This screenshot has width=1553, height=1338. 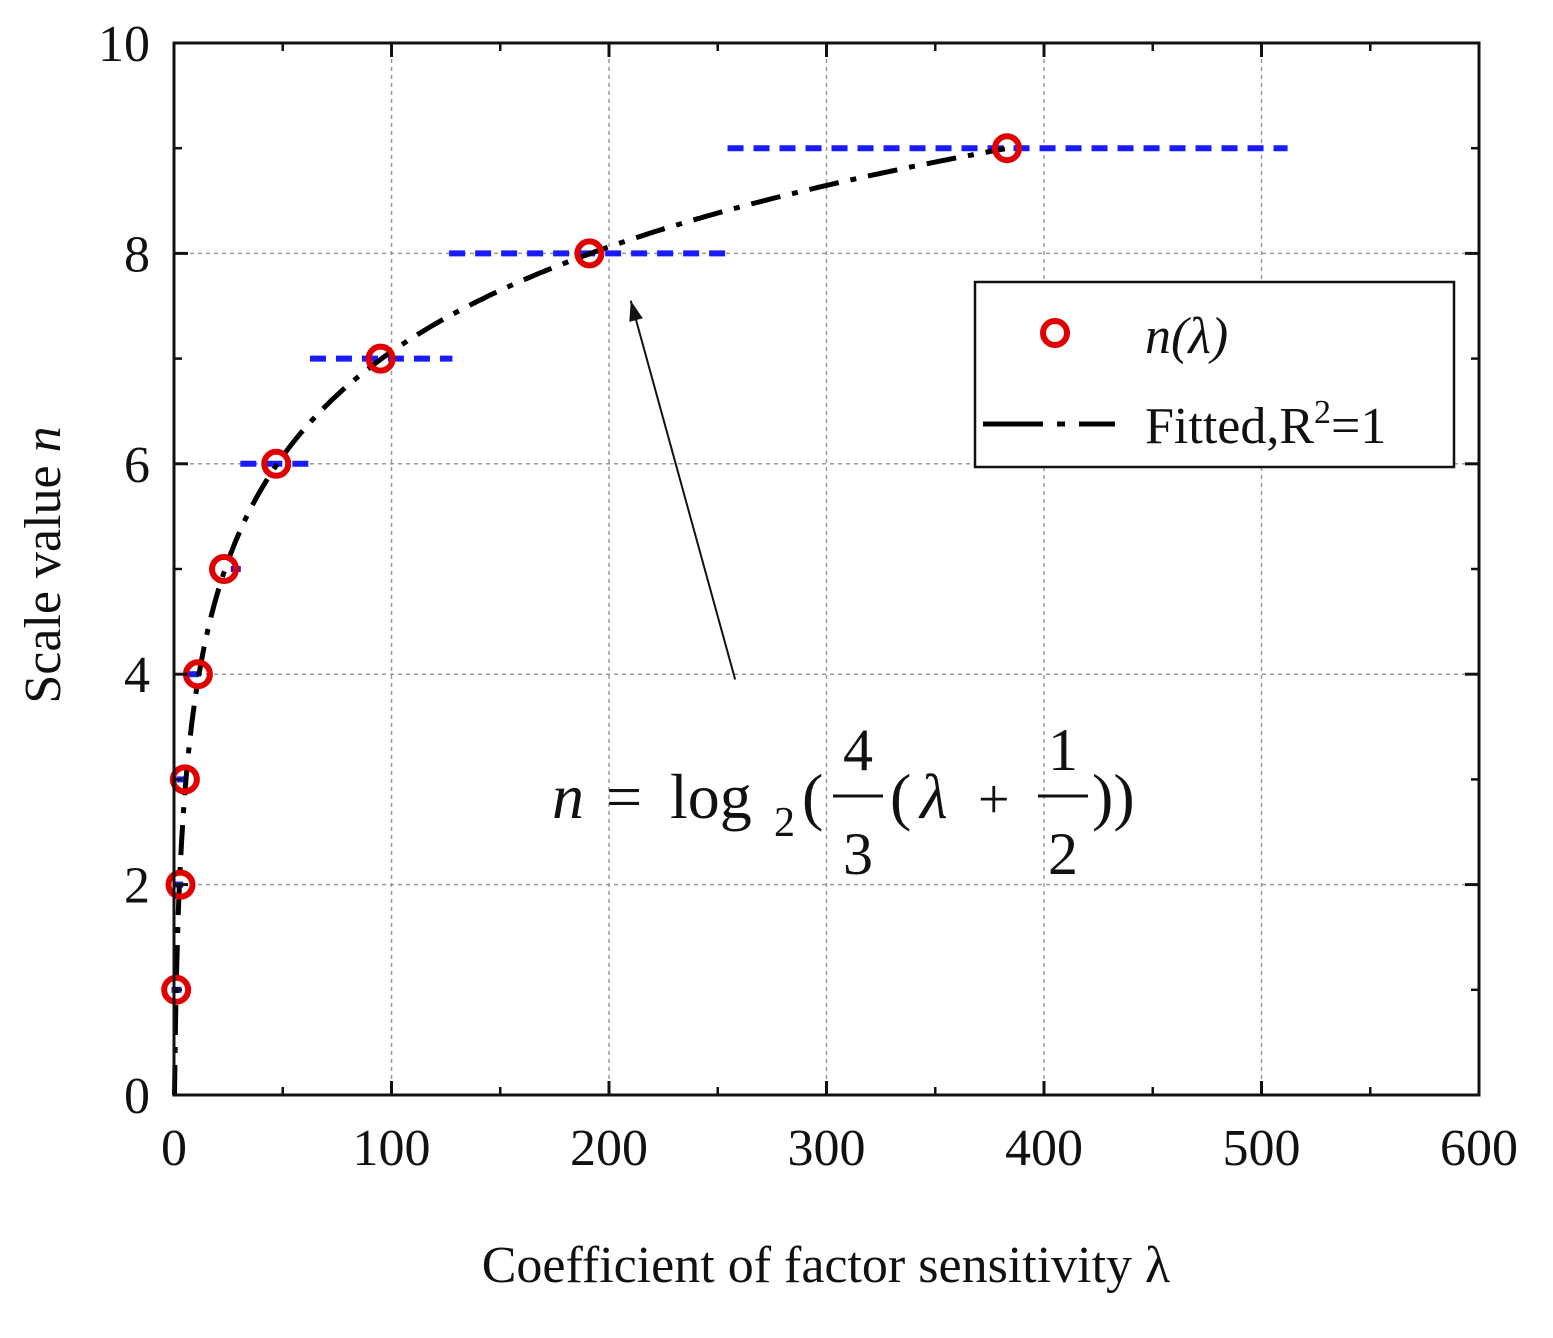 What do you see at coordinates (1186, 336) in the screenshot?
I see `legend-label-n-lambda: n(λ)` at bounding box center [1186, 336].